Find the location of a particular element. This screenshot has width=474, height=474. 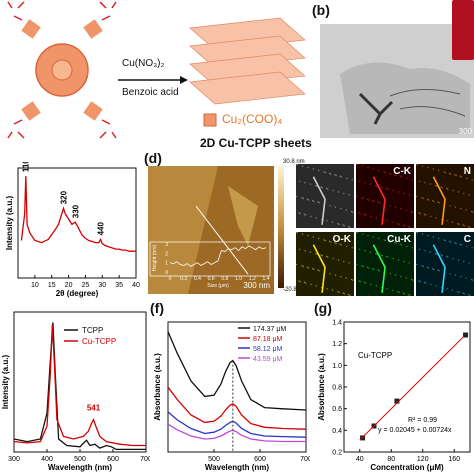

sheet-stack is located at coordinates (247, 61).